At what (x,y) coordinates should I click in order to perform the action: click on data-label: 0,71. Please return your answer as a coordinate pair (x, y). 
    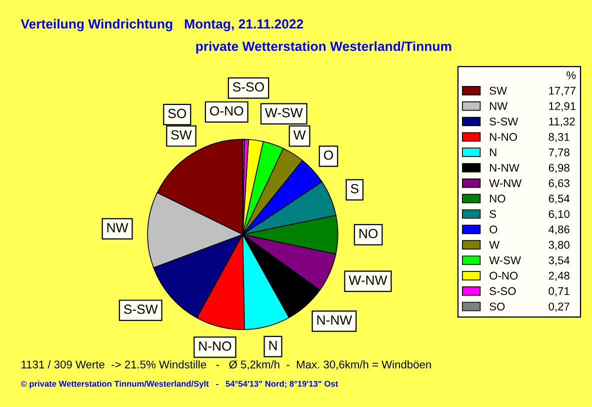
    Looking at the image, I should click on (559, 291).